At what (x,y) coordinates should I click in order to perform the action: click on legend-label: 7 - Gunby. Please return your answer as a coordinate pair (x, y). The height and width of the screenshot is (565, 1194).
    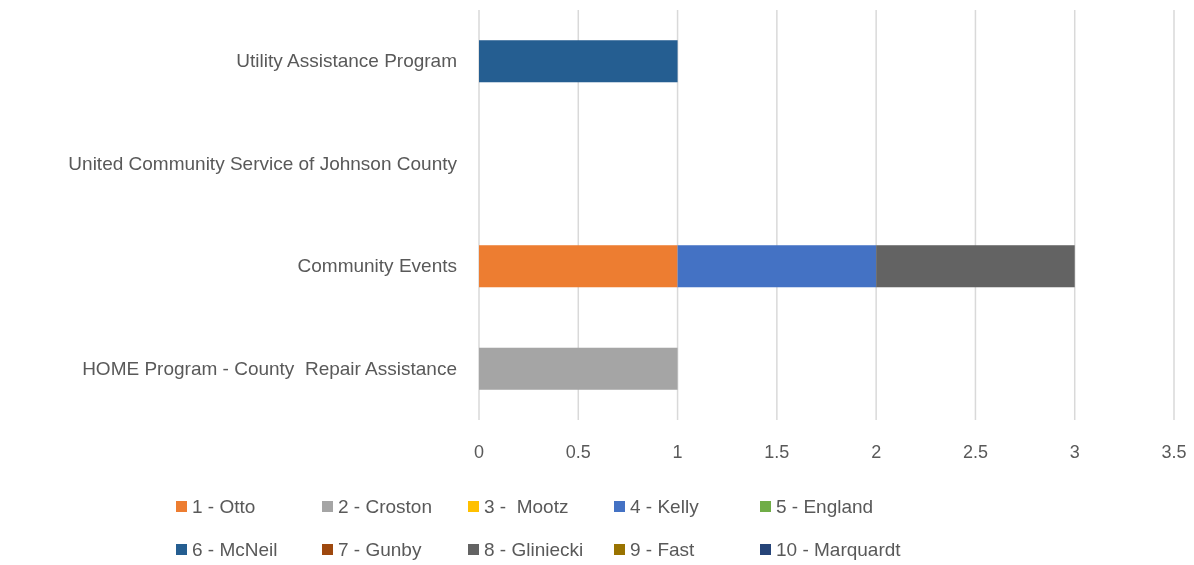
    Looking at the image, I should click on (380, 549).